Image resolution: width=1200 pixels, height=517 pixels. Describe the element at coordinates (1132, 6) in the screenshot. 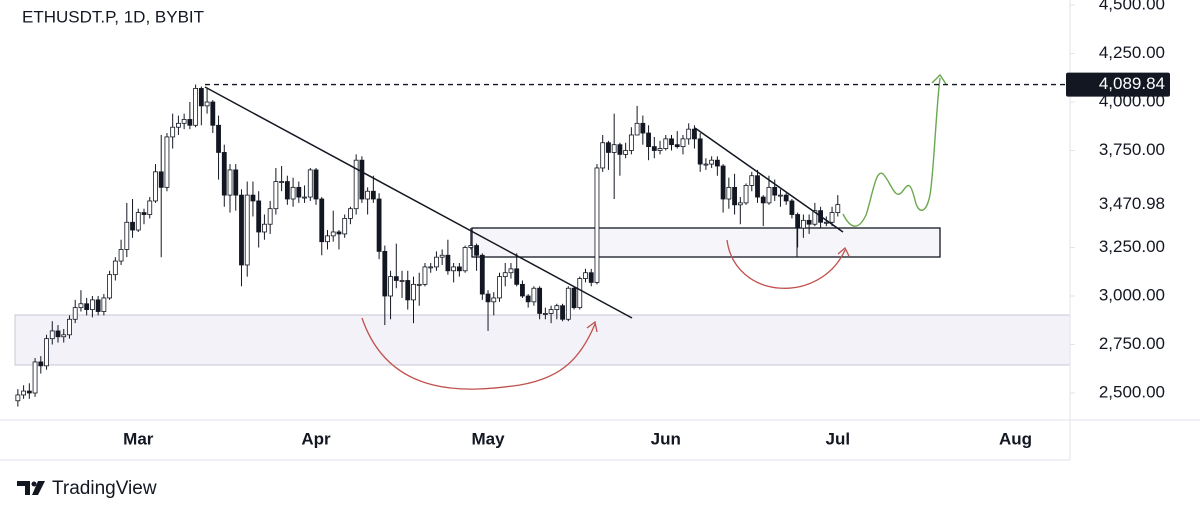

I see `y-tick-label: 4,500.00` at that location.